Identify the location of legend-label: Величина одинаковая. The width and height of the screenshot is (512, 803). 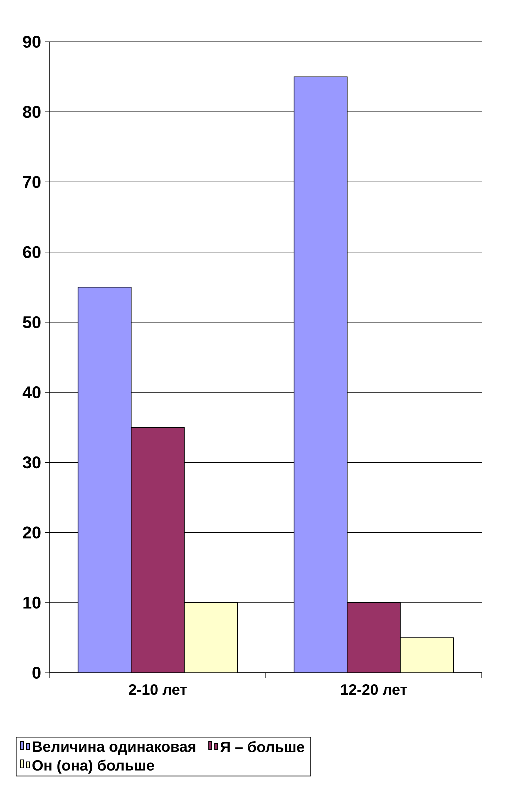
(114, 748).